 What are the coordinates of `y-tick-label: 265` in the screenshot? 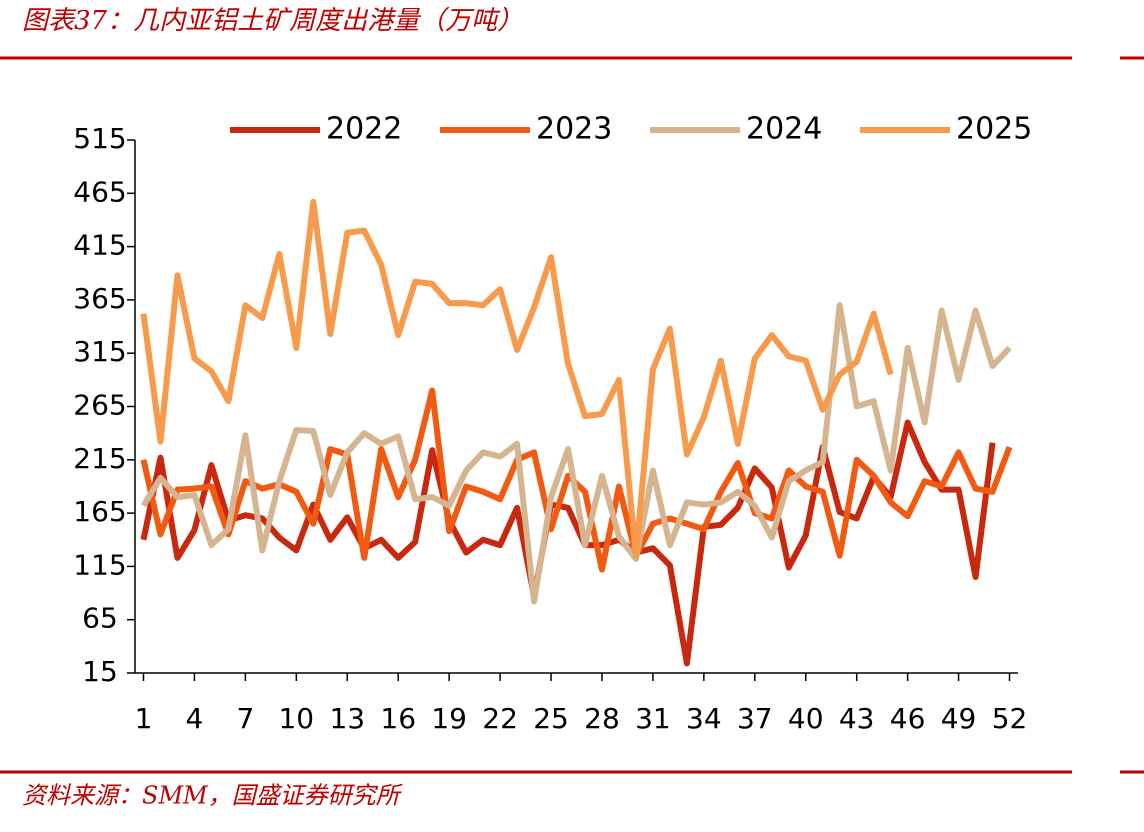 It's located at (99, 405).